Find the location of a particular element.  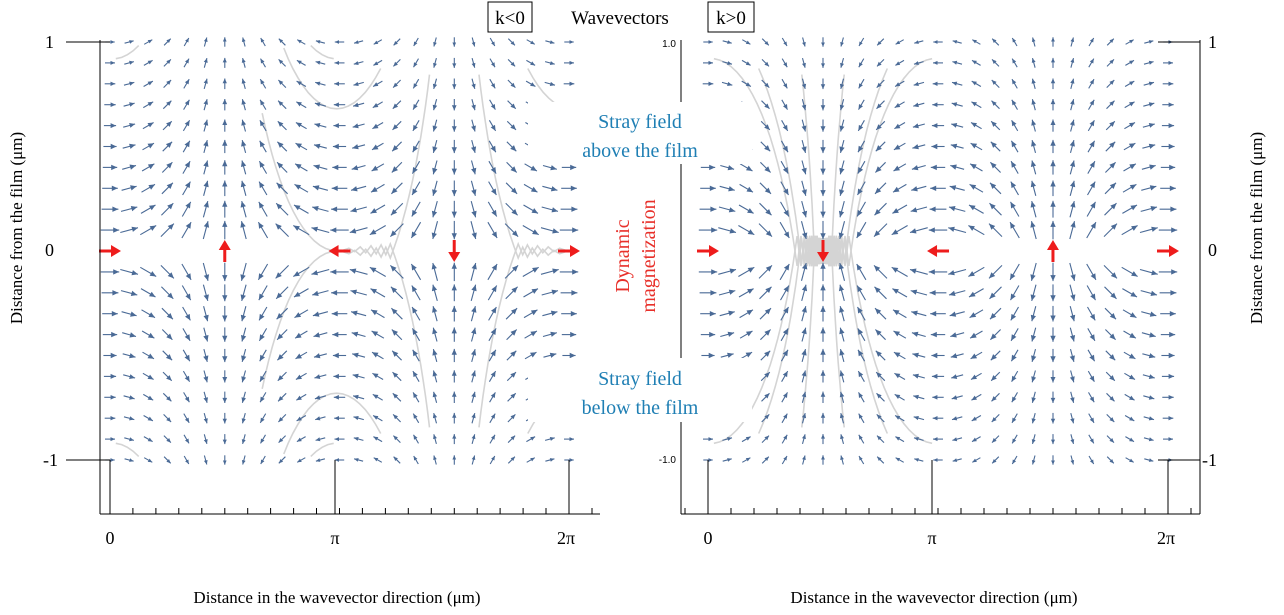

stray-above-line1: Stray field is located at coordinates (640, 122).